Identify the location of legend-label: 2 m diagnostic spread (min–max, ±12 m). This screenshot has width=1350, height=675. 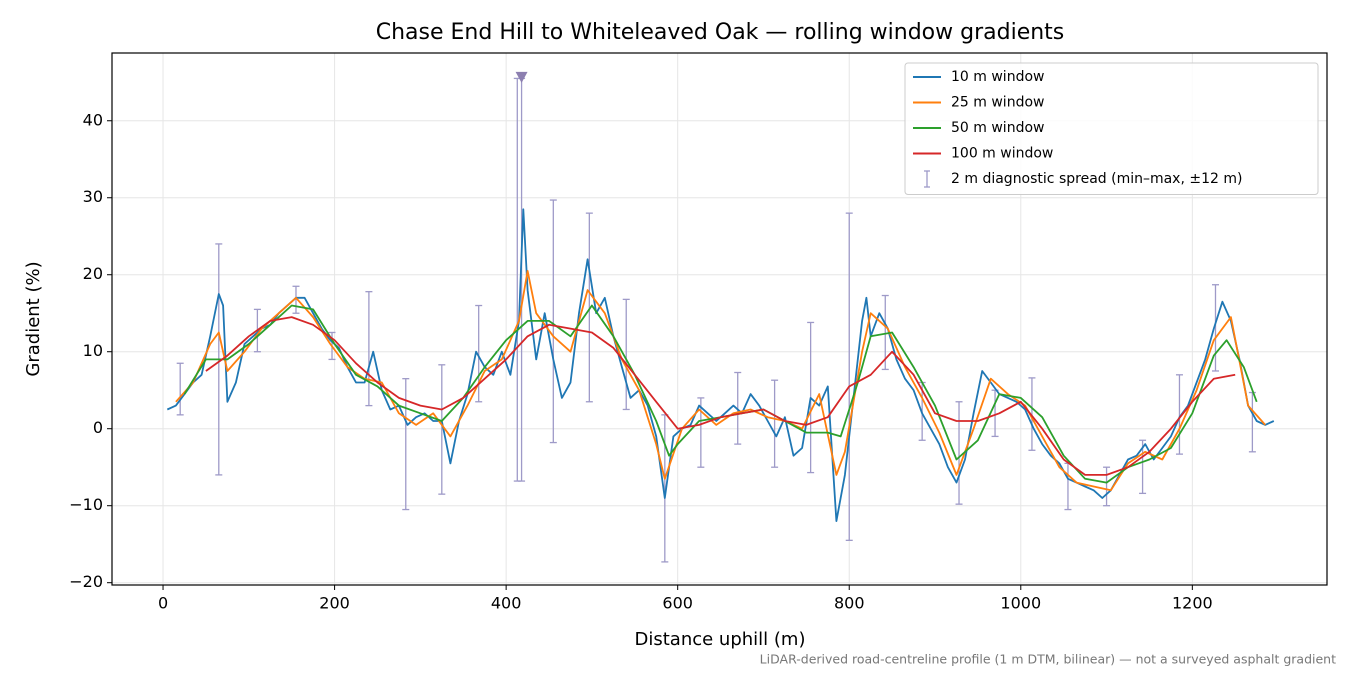
(1096, 179).